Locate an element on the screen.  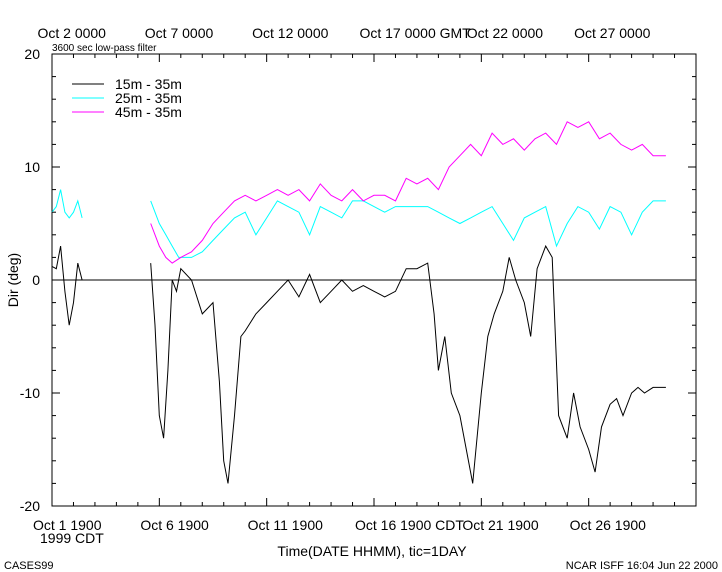
footer-left: CASES99 is located at coordinates (29, 566).